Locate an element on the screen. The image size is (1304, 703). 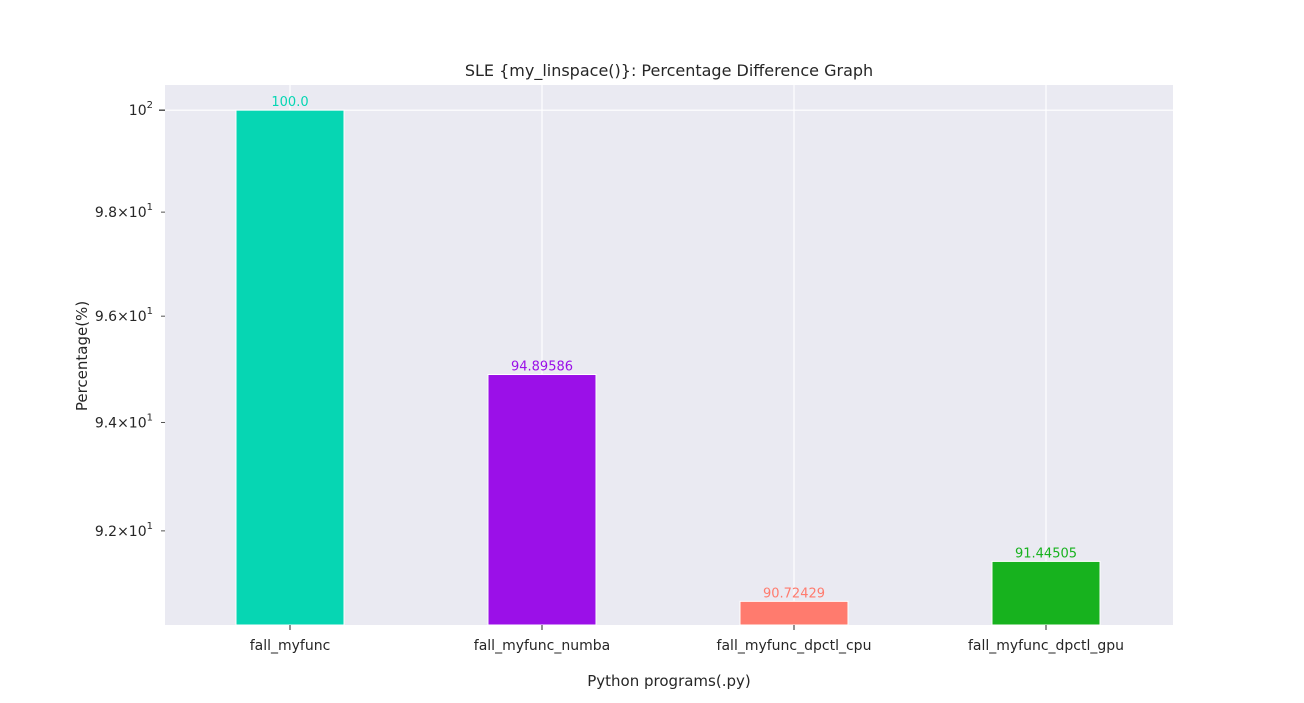
bar-value-label: 90.72429 is located at coordinates (794, 593).